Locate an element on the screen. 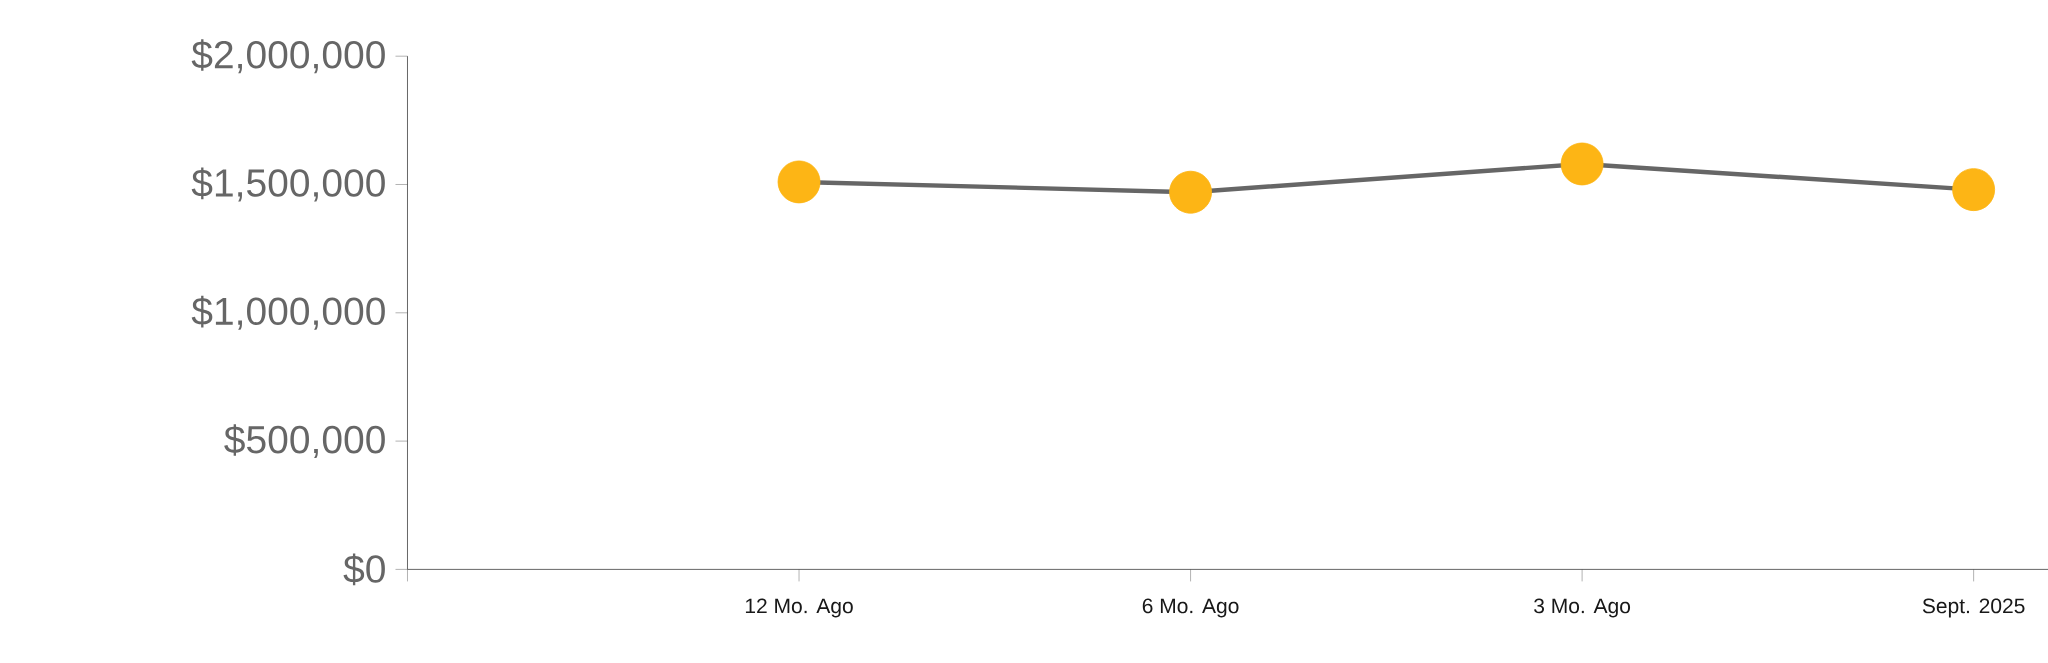  y-tick-label: $1,000,000 is located at coordinates (288, 312).